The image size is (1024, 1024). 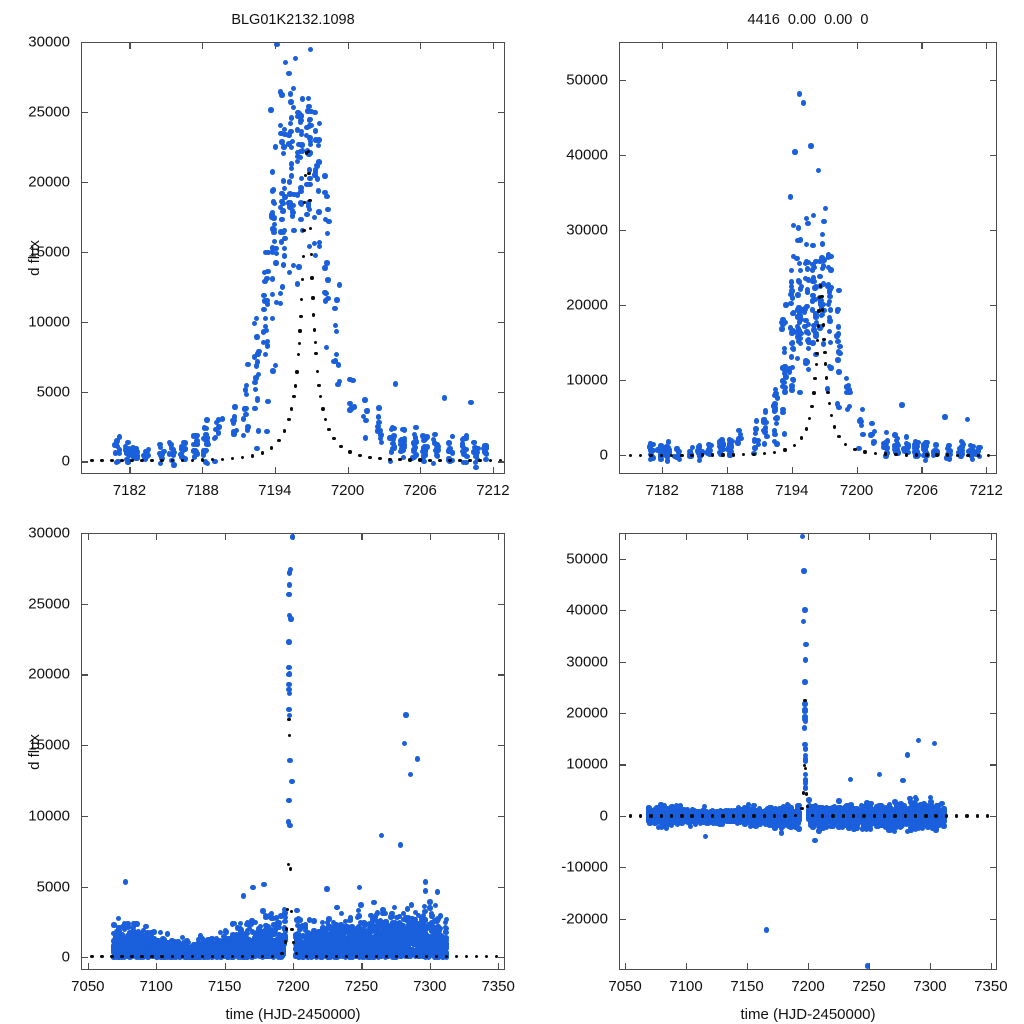 I want to click on y-tick-right, so click(x=501, y=392).